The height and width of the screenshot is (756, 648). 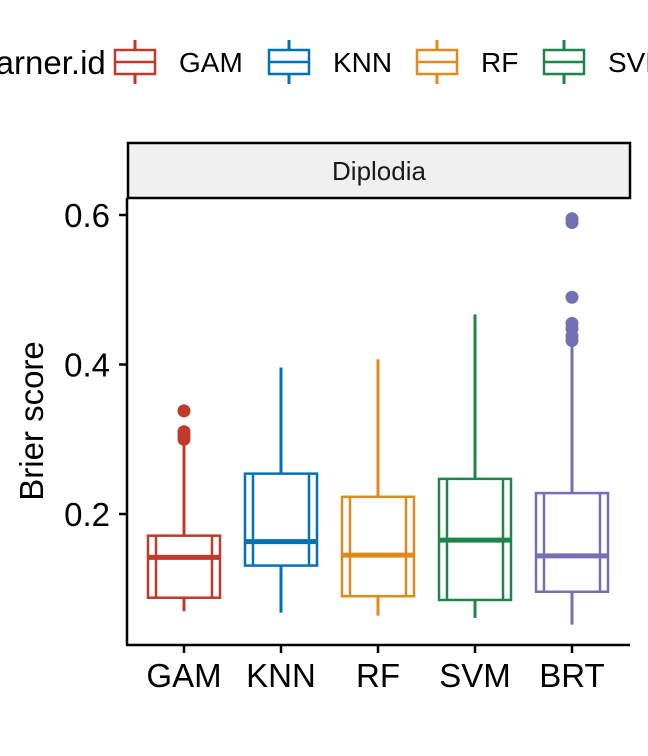 What do you see at coordinates (31, 421) in the screenshot?
I see `y-axis-title: Brier score` at bounding box center [31, 421].